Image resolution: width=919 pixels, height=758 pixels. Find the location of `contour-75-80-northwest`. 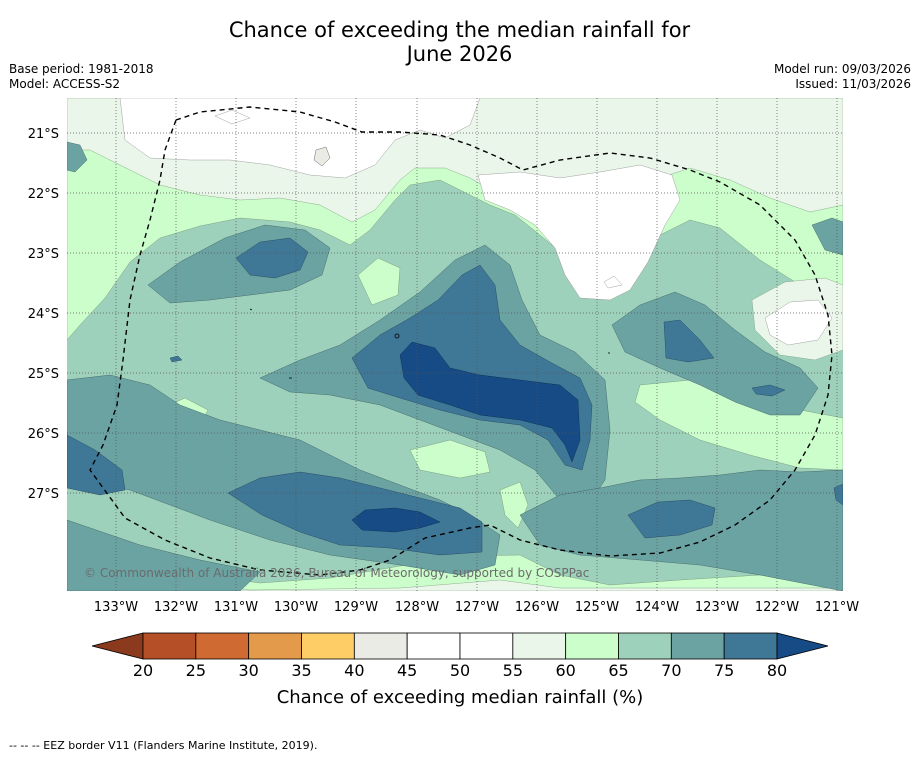

contour-75-80-northwest is located at coordinates (272, 258).